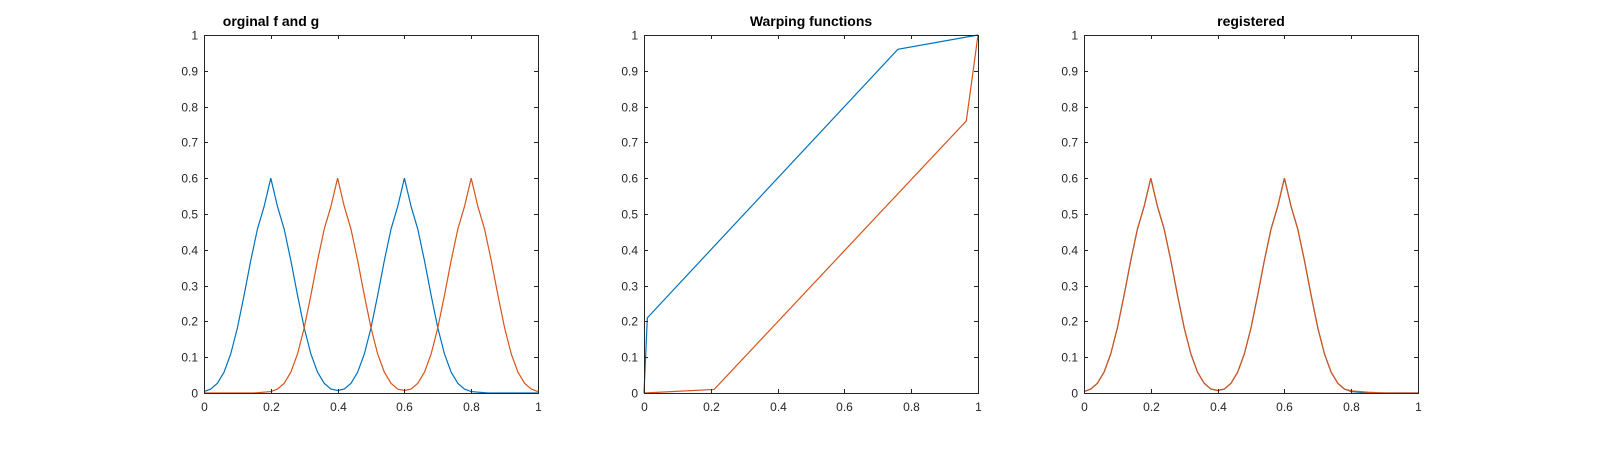  Describe the element at coordinates (271, 21) in the screenshot. I see `chart-title: orginal f and g` at that location.